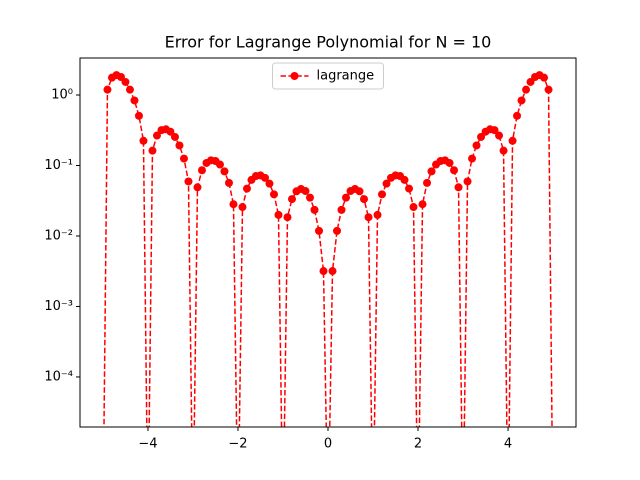 The image size is (640, 480). I want to click on legend-box, so click(328, 76).